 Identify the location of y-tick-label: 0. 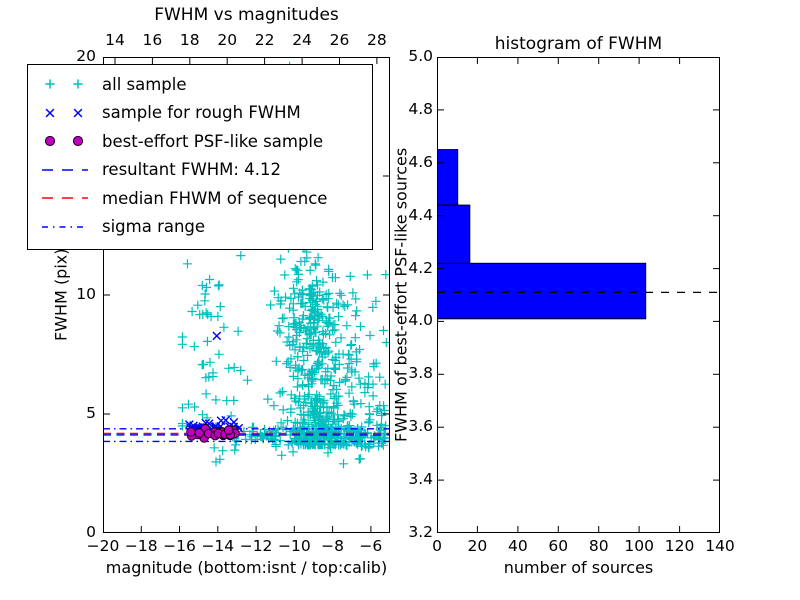
(91, 532).